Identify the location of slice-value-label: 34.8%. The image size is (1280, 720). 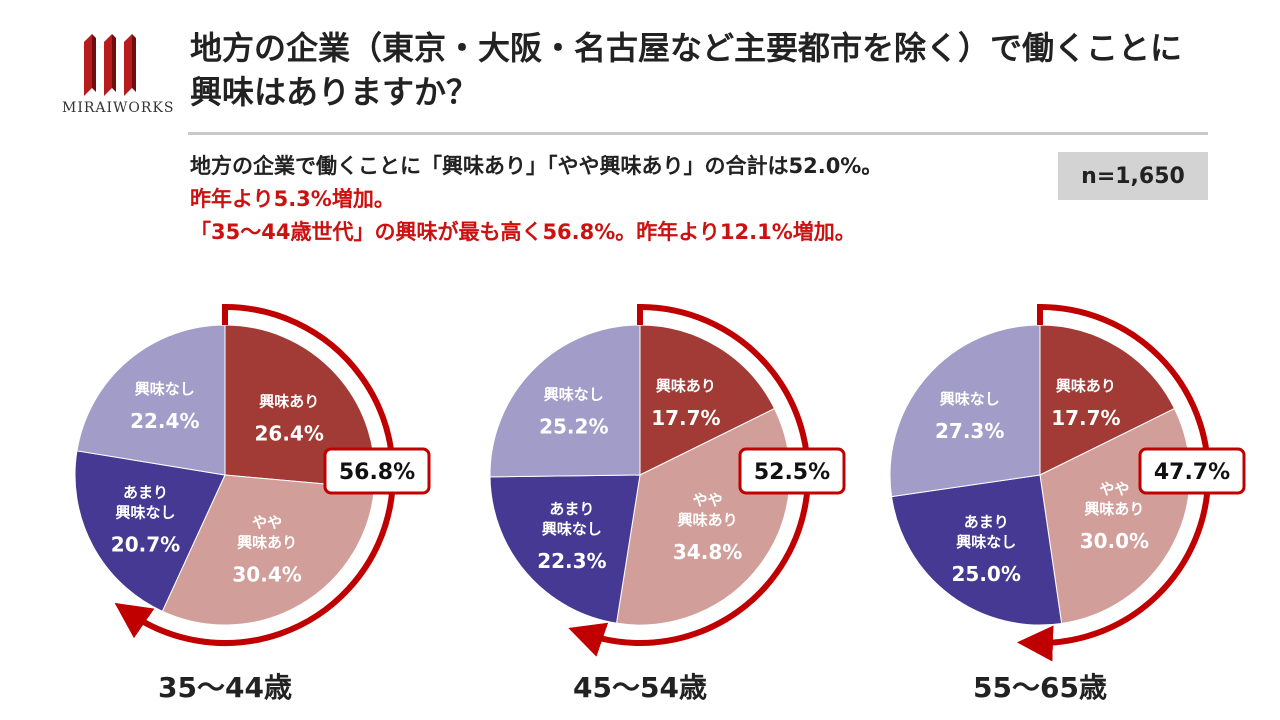
(707, 552).